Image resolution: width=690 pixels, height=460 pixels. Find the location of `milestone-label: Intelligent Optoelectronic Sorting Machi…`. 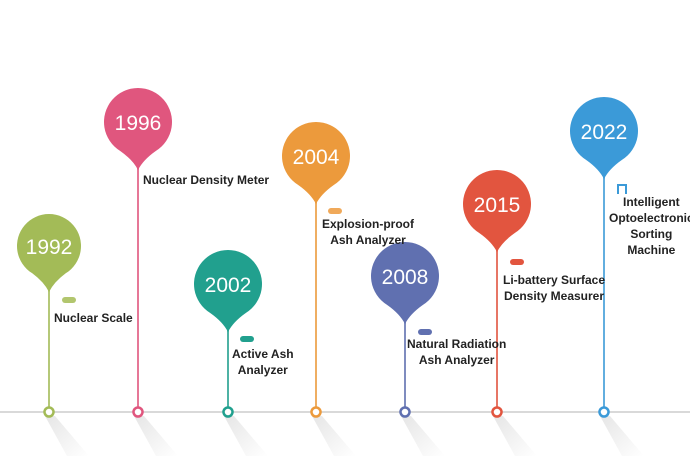

milestone-label: Intelligent Optoelectronic Sorting Machi… is located at coordinates (649, 226).